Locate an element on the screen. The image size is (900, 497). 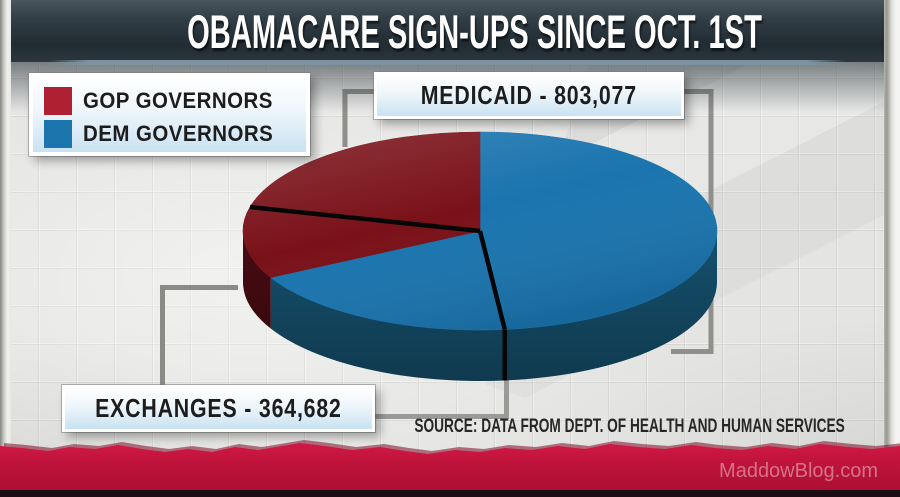
torn-red-footer-band is located at coordinates (450, 468).